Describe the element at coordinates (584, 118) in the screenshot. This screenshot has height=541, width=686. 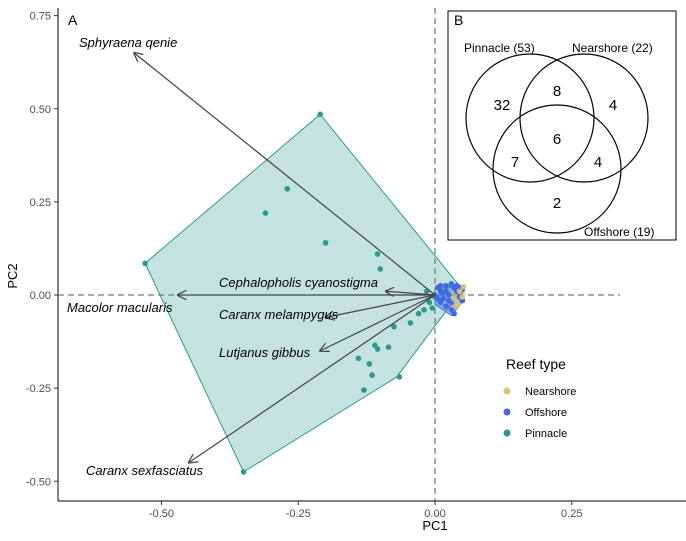
I see `venn-circle-nearshore` at that location.